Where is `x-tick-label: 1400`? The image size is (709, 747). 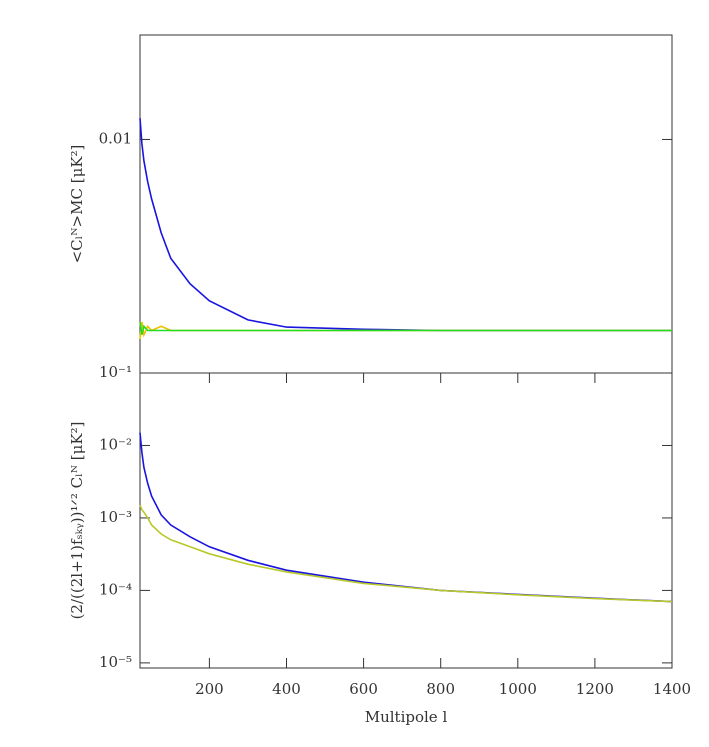
x-tick-label: 1400 is located at coordinates (672, 689).